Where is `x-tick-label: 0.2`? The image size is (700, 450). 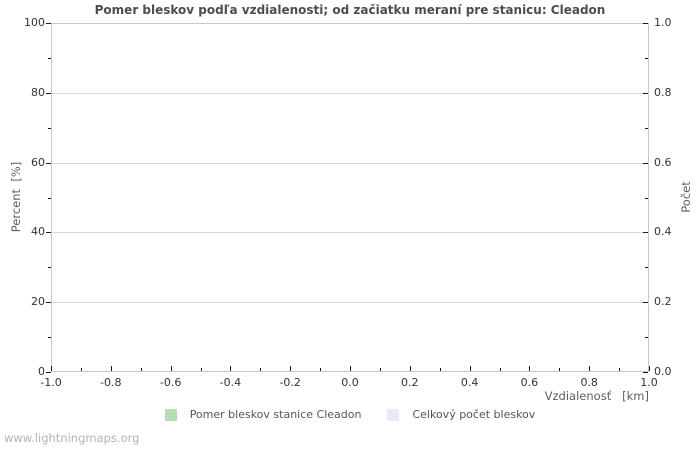
x-tick-label: 0.2 is located at coordinates (410, 382).